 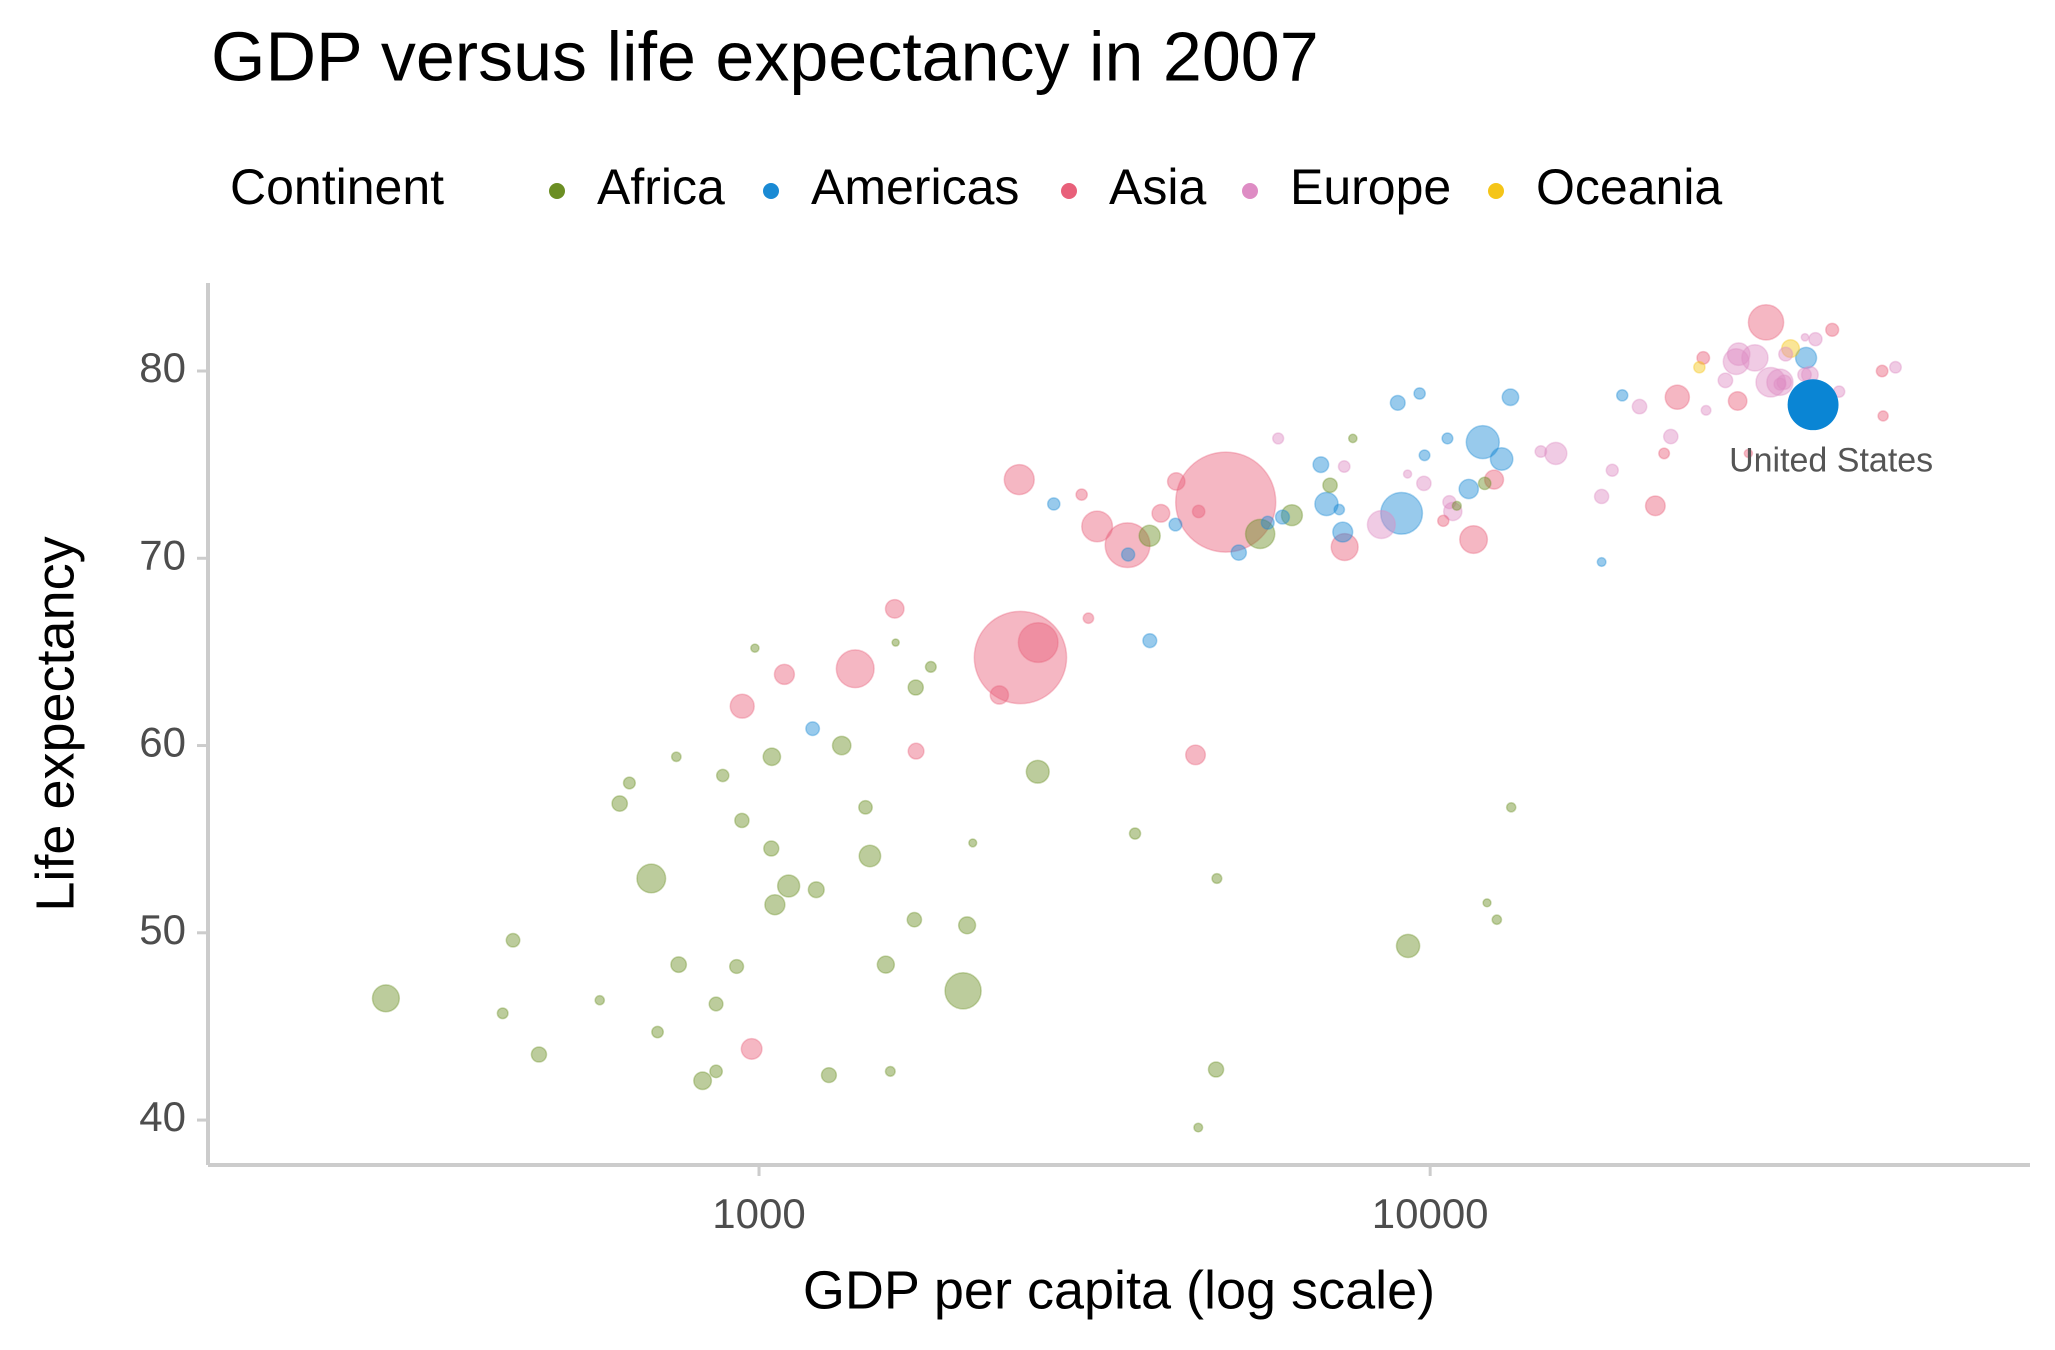 I want to click on legend-label: Europe, so click(x=1370, y=187).